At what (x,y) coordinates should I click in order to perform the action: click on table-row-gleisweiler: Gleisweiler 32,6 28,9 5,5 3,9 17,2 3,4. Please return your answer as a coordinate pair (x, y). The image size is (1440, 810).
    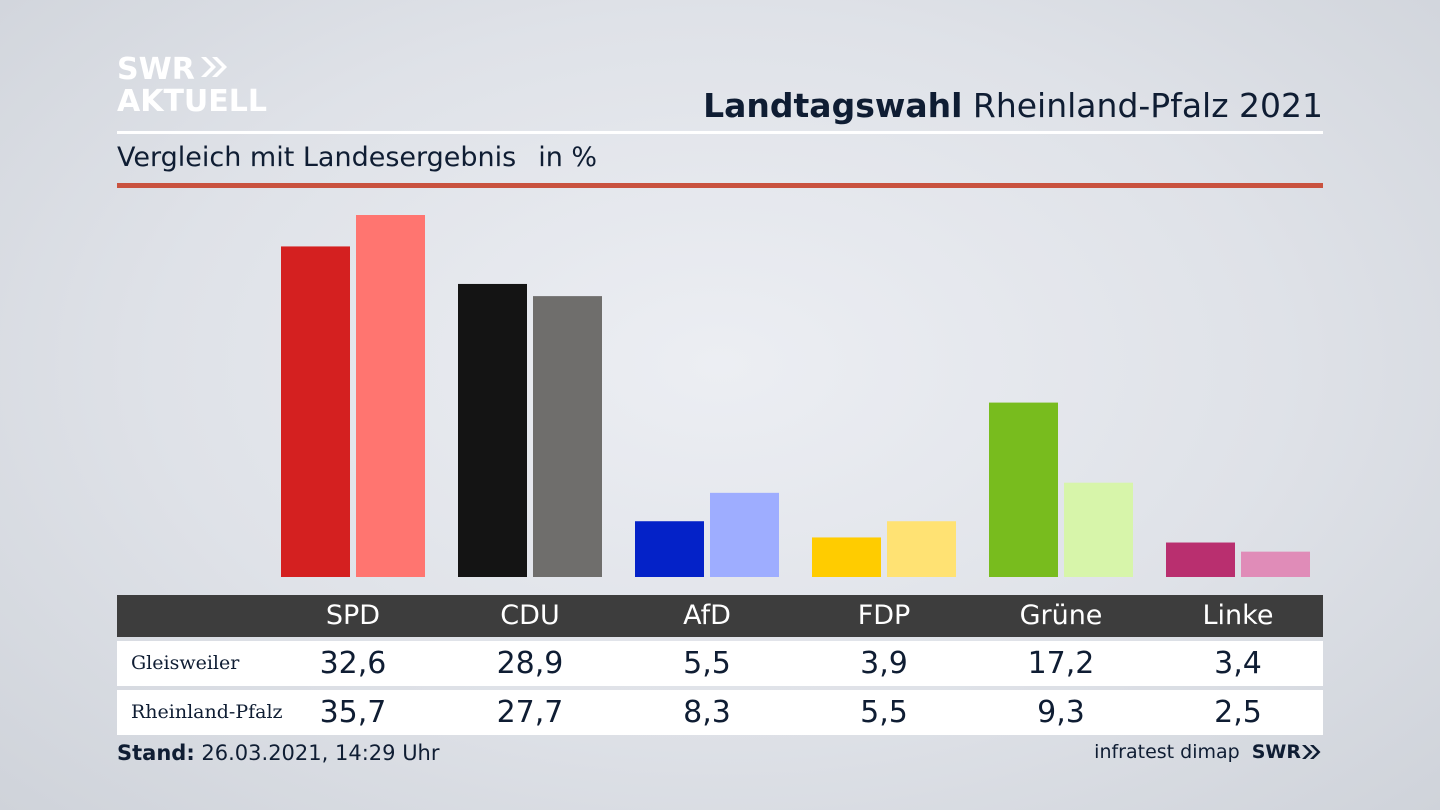
    Looking at the image, I should click on (720, 663).